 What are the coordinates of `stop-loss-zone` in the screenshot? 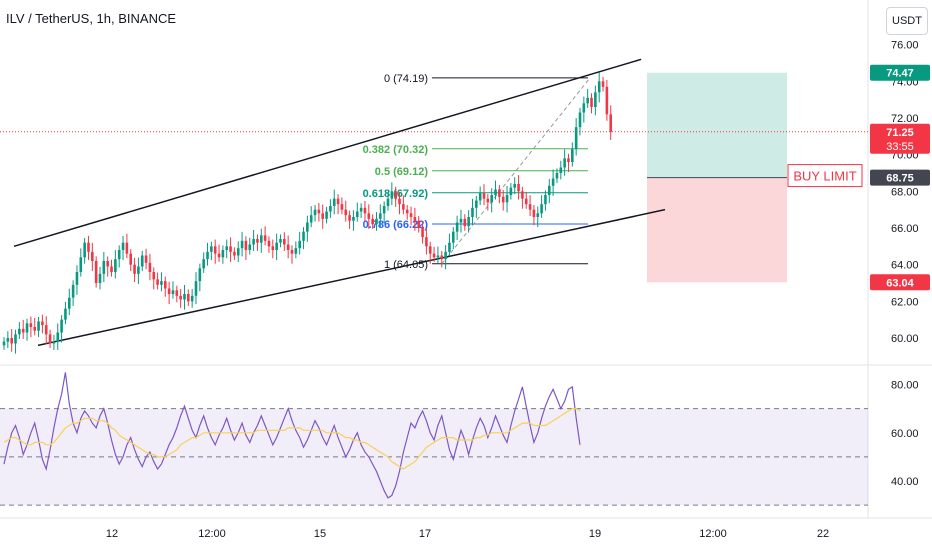 It's located at (717, 230).